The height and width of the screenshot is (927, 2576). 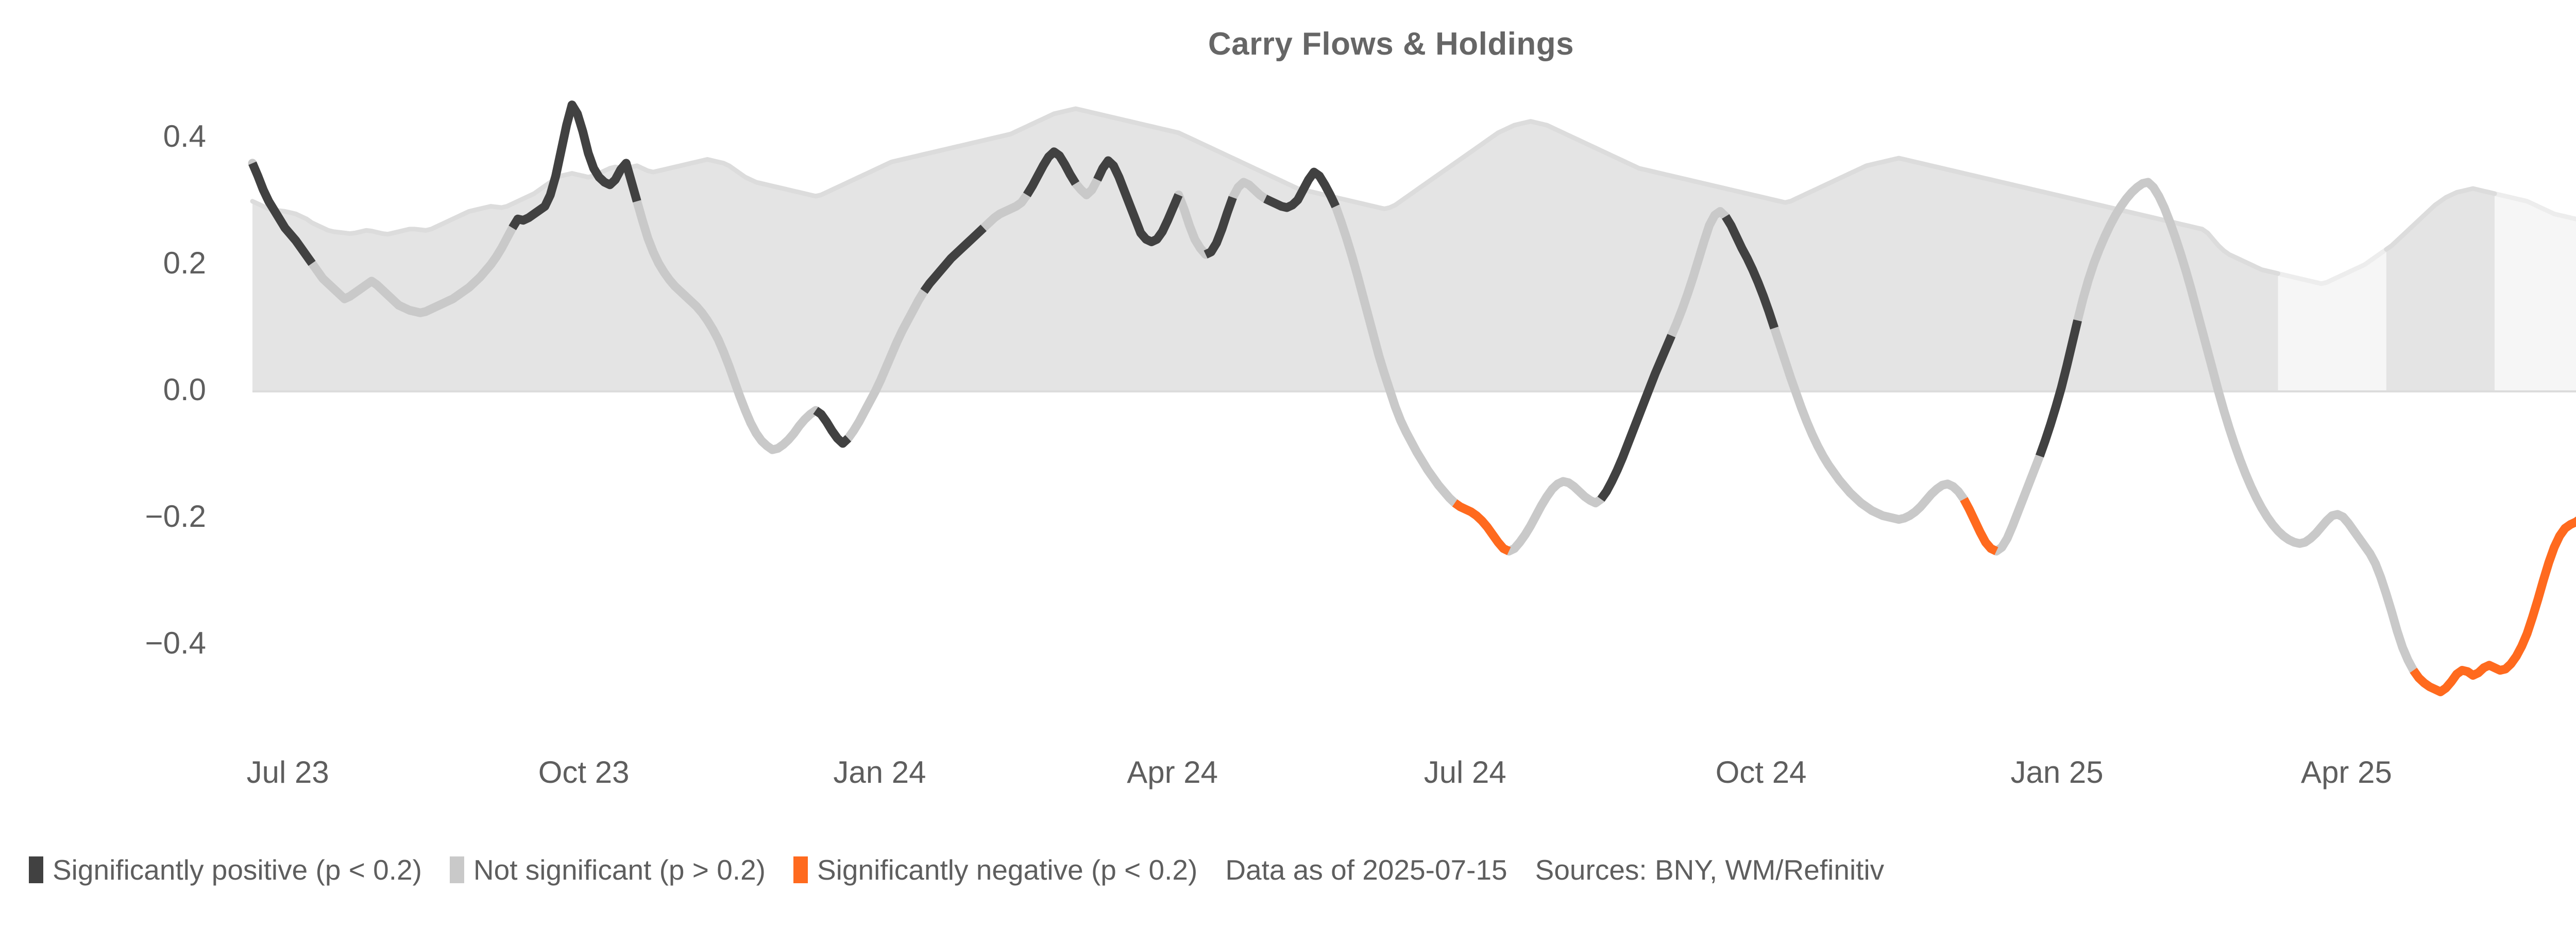 I want to click on data-as-of-note: Data as of 2025-07-15, so click(x=1366, y=870).